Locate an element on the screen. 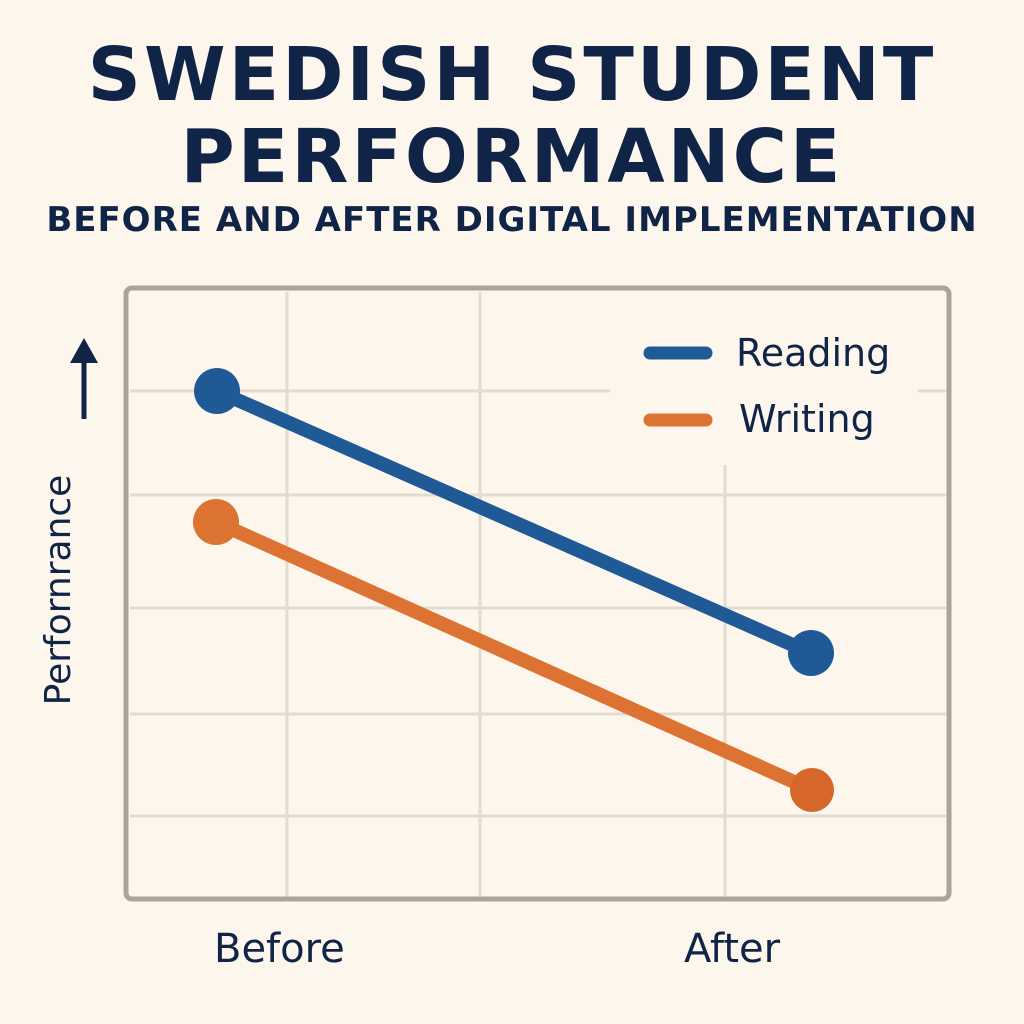 The image size is (1024, 1024). reading-point-after is located at coordinates (811, 653).